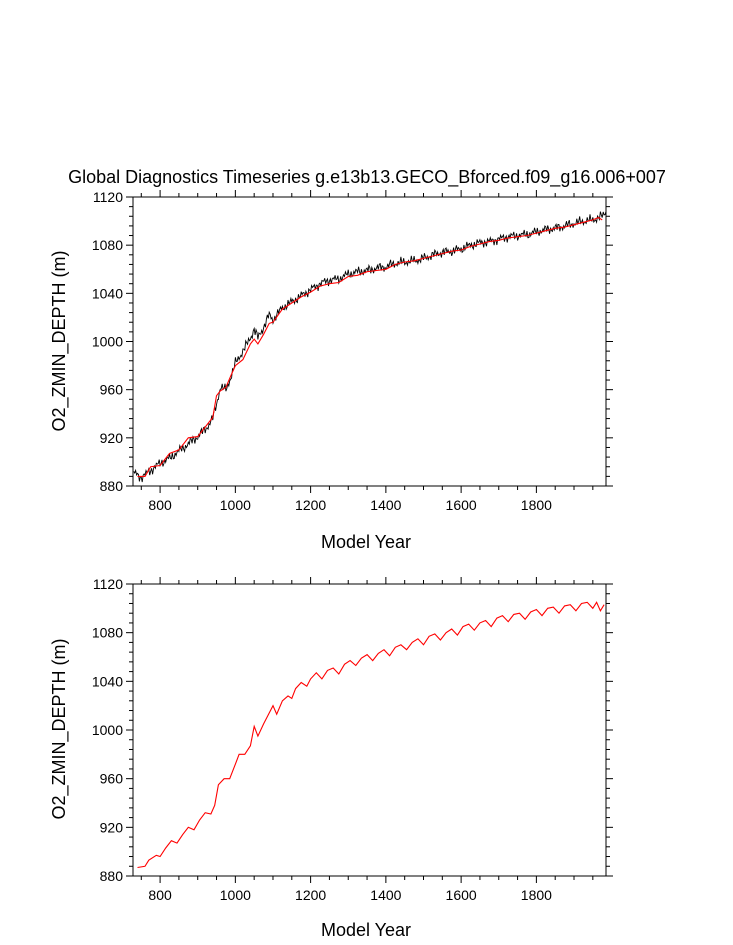 The image size is (733, 945). I want to click on x-axis-label-top: Model Year, so click(366, 542).